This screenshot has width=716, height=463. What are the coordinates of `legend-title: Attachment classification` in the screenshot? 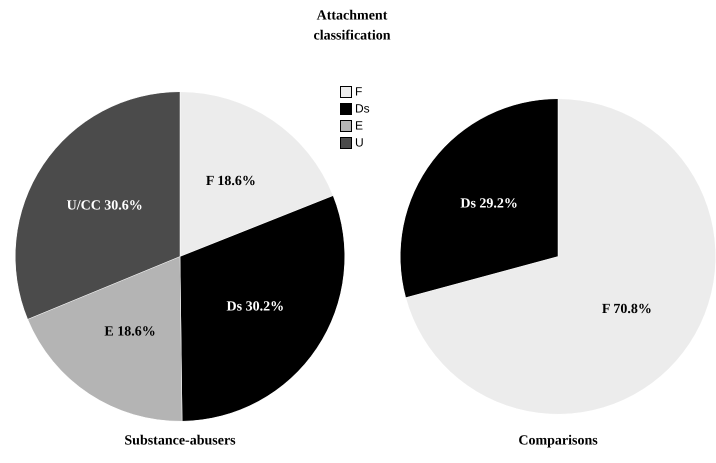 It's located at (352, 26).